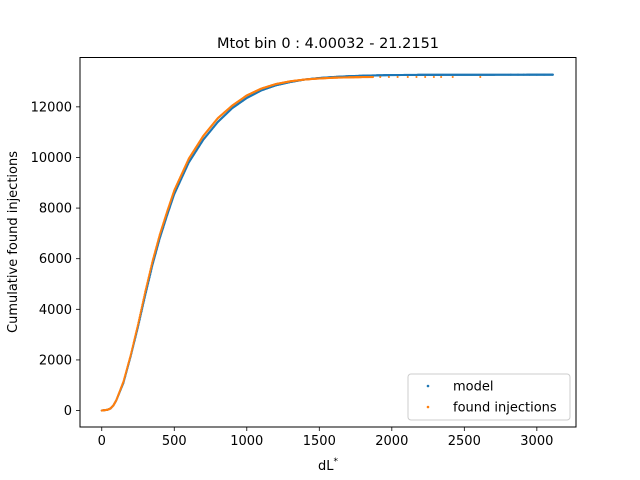 The height and width of the screenshot is (480, 640). What do you see at coordinates (55, 310) in the screenshot?
I see `y-tick-label: 4000` at bounding box center [55, 310].